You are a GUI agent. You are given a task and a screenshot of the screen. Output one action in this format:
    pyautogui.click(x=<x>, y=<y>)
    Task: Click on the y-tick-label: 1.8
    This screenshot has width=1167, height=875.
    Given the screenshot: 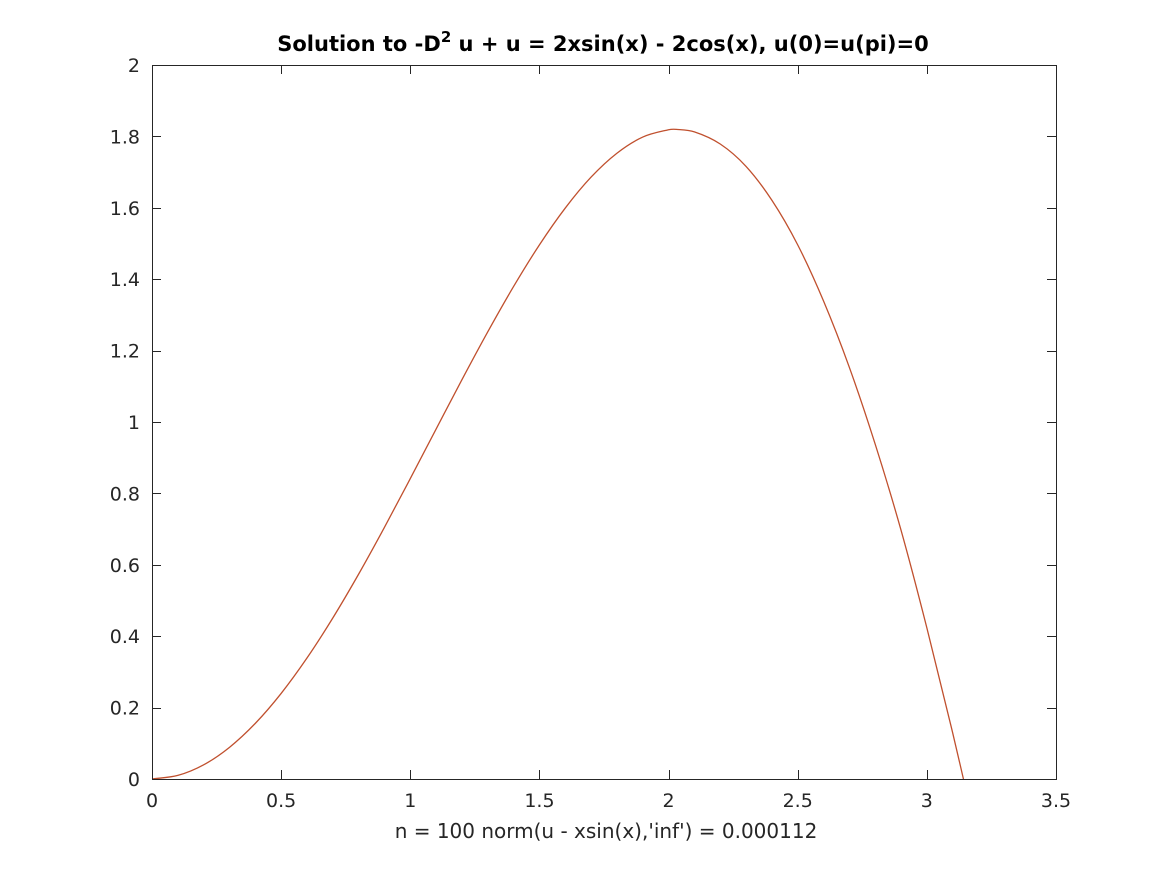 What is the action you would take?
    pyautogui.click(x=125, y=137)
    